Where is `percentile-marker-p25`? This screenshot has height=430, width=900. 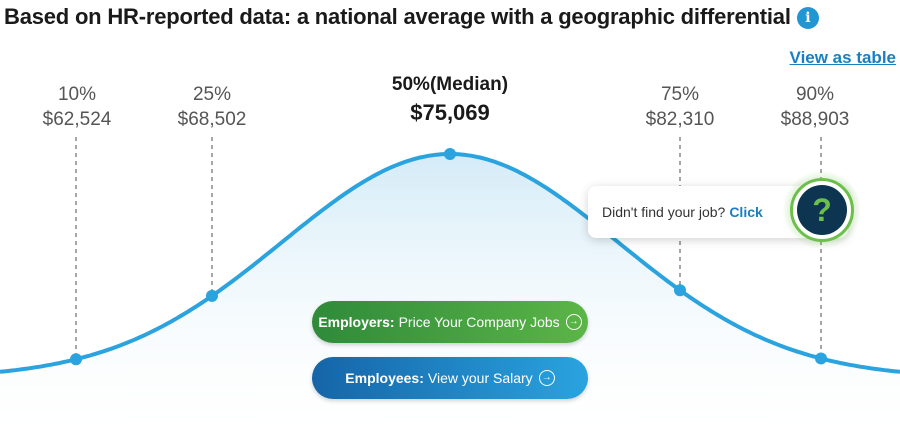 percentile-marker-p25 is located at coordinates (212, 295).